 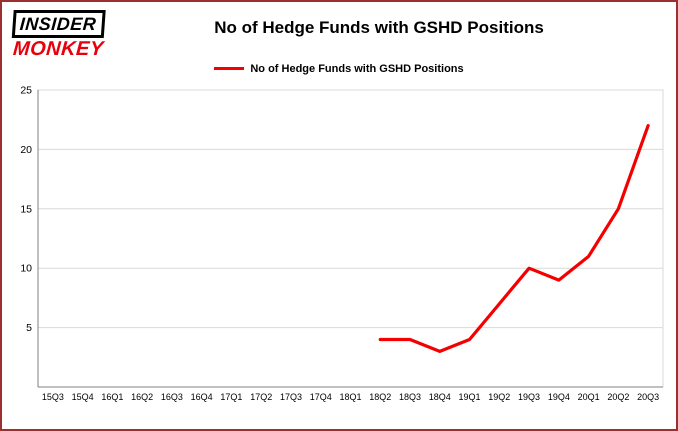 What do you see at coordinates (321, 397) in the screenshot?
I see `x-tick-label: 17Q4` at bounding box center [321, 397].